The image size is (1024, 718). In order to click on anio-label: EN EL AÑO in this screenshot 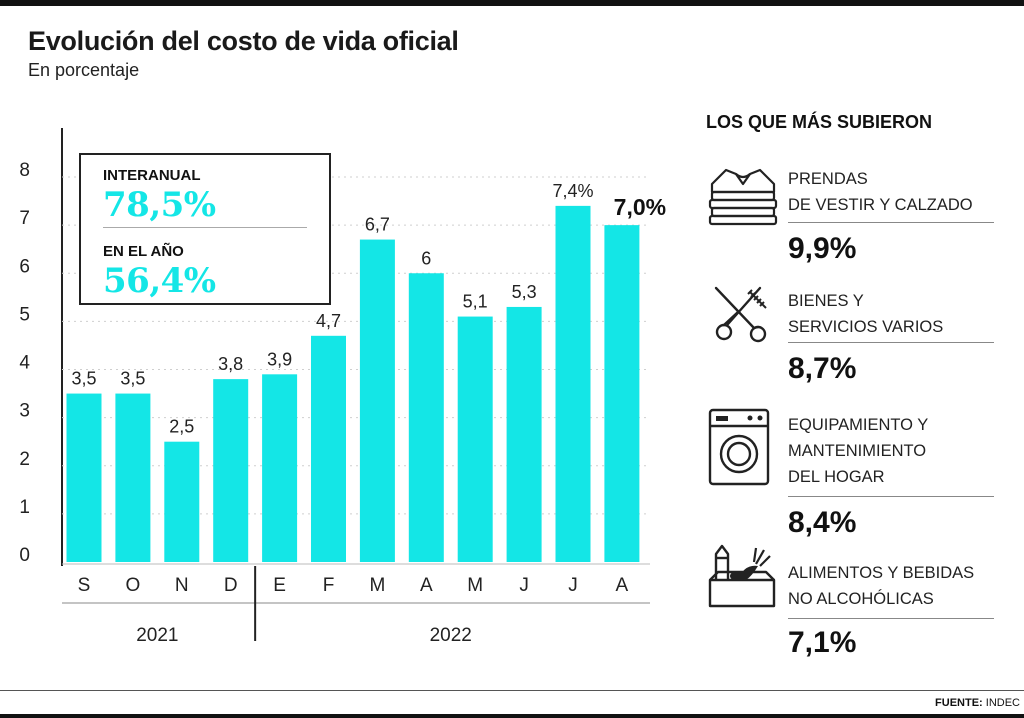, I will do `click(143, 251)`.